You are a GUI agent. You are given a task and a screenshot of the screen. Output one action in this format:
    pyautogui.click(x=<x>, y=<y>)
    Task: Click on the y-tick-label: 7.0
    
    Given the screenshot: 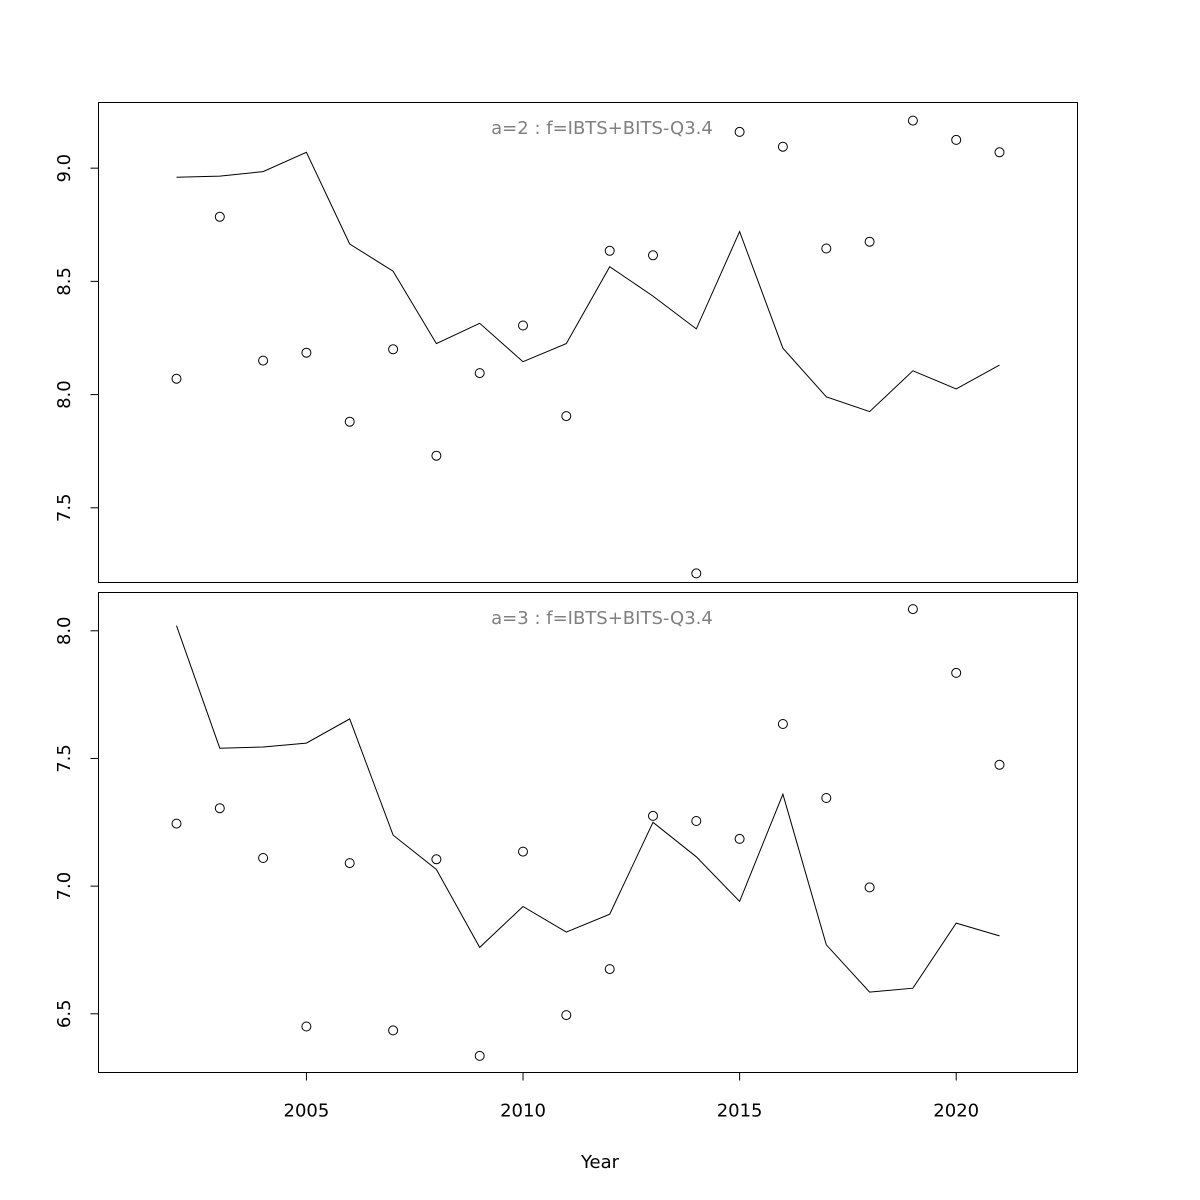 What is the action you would take?
    pyautogui.click(x=64, y=886)
    